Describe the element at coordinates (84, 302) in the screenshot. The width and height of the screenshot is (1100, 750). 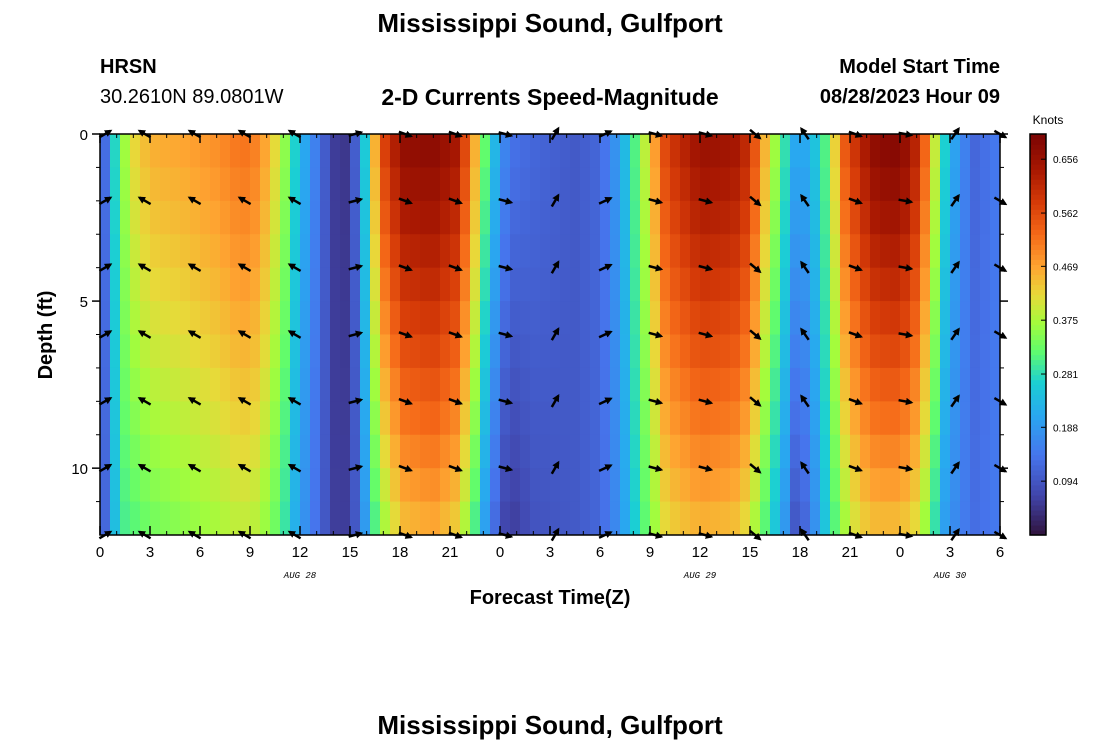
I see `y-tick-label: 5` at that location.